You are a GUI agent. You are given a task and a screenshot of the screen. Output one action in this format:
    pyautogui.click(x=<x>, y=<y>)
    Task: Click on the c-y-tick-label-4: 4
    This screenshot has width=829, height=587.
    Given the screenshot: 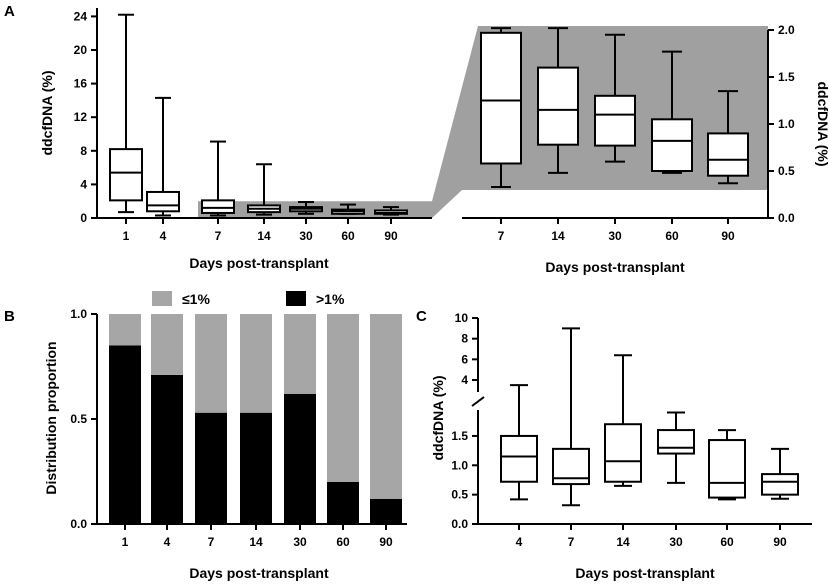 What is the action you would take?
    pyautogui.click(x=464, y=380)
    